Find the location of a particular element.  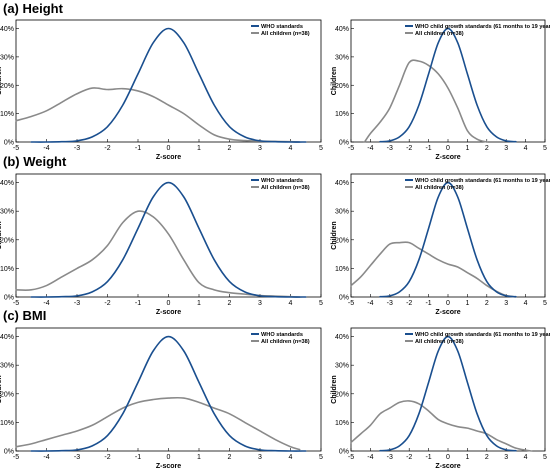

section-title-bmi: (c) BMI is located at coordinates (24, 315).